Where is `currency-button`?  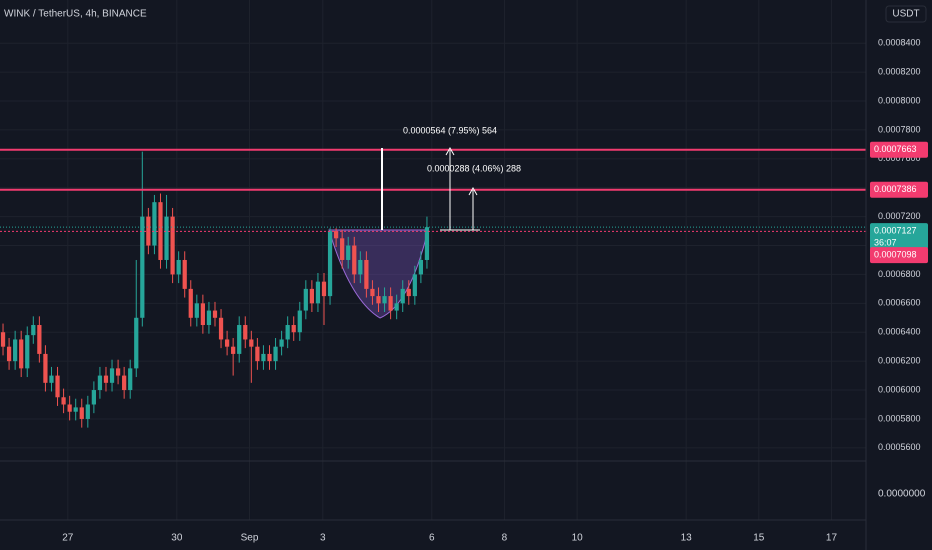
currency-button is located at coordinates (906, 14).